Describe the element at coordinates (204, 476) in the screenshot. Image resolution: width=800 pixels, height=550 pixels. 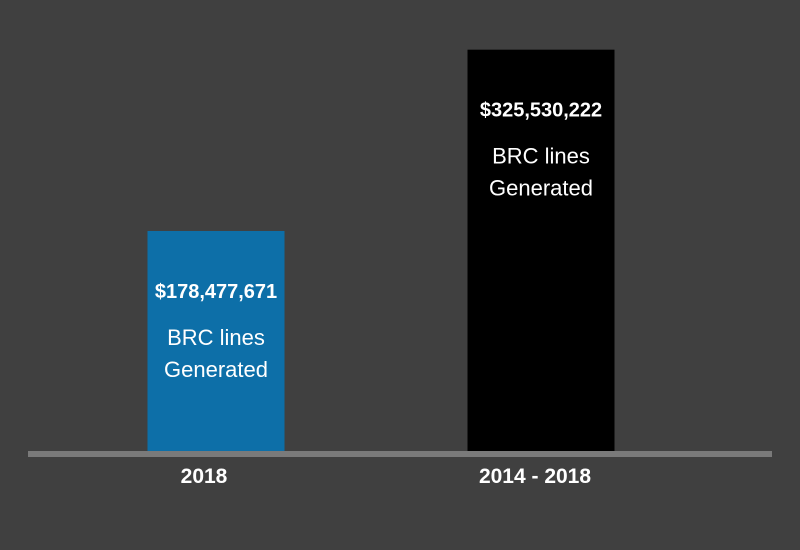
I see `x-tick-label: 2018` at that location.